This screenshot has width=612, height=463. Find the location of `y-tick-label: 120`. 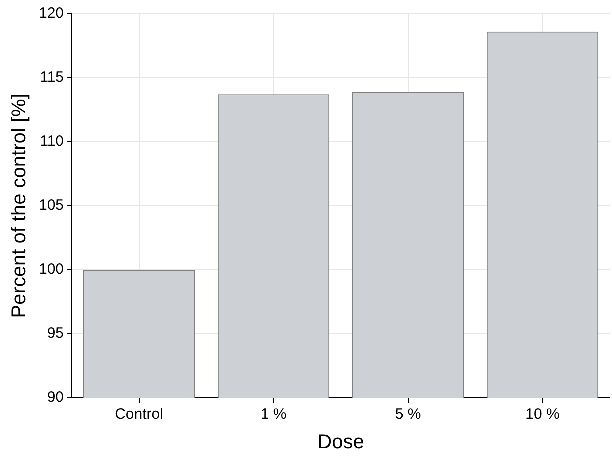

y-tick-label: 120 is located at coordinates (51, 13).